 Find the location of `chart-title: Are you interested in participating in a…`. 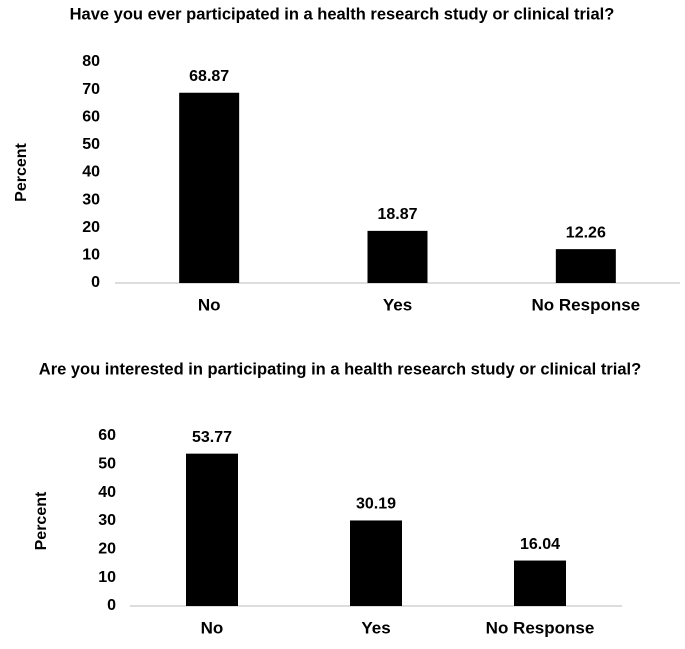

chart-title: Are you interested in participating in a… is located at coordinates (340, 369).